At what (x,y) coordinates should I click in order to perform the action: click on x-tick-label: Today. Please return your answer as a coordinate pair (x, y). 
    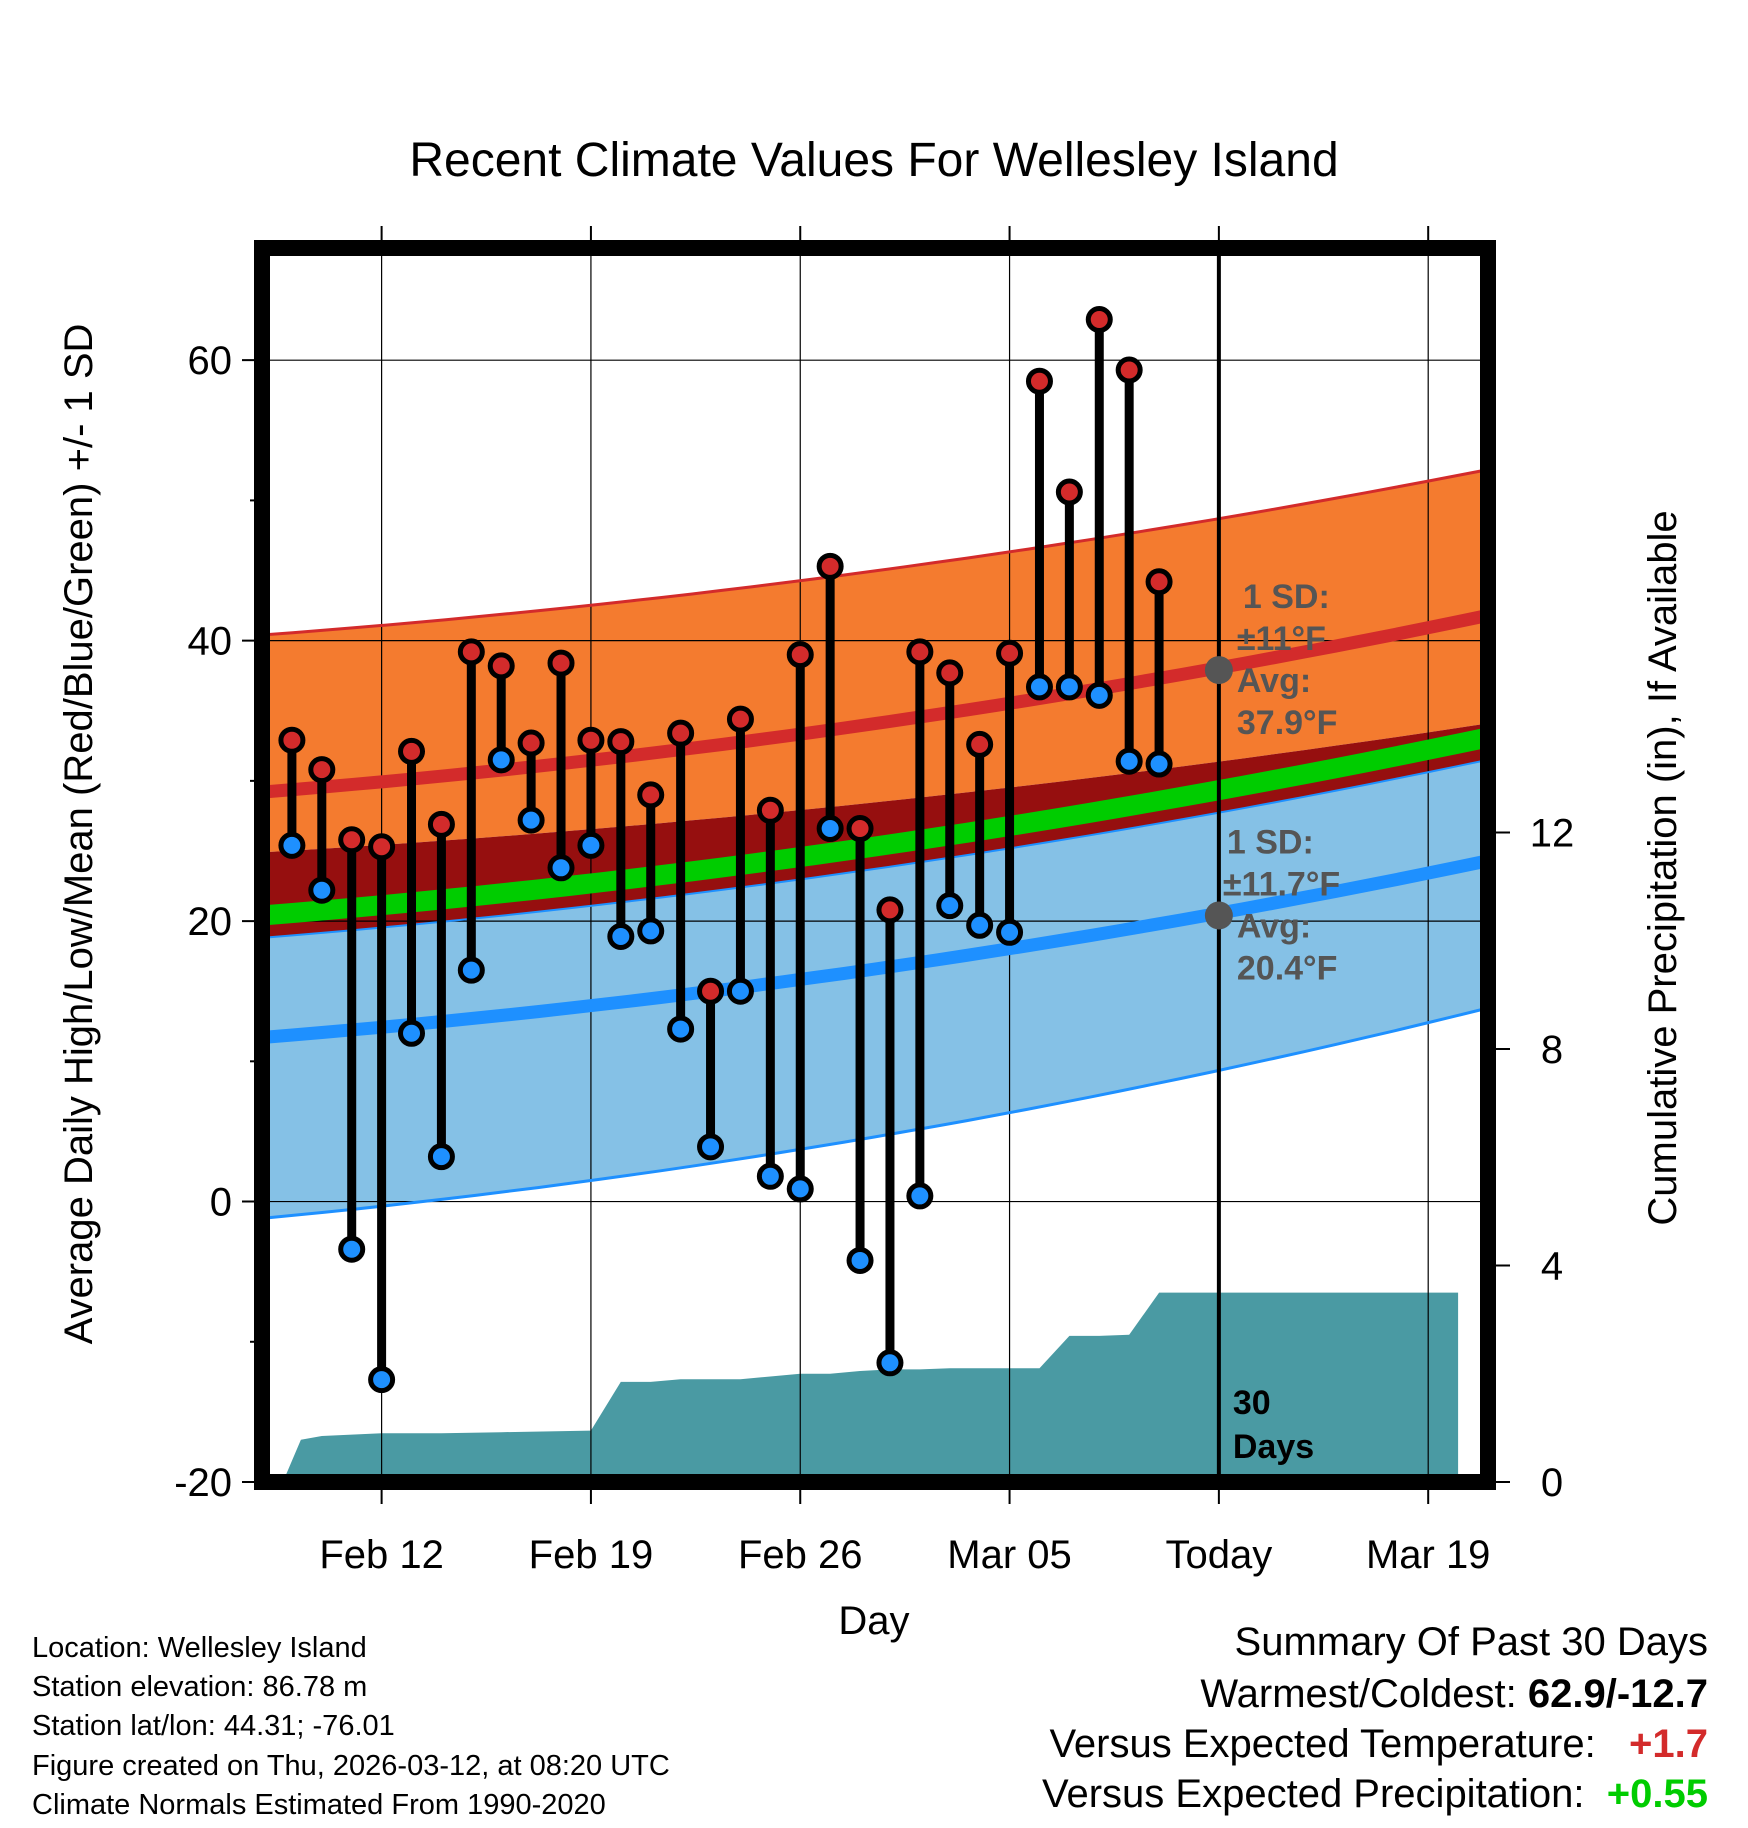
    Looking at the image, I should click on (1219, 1555).